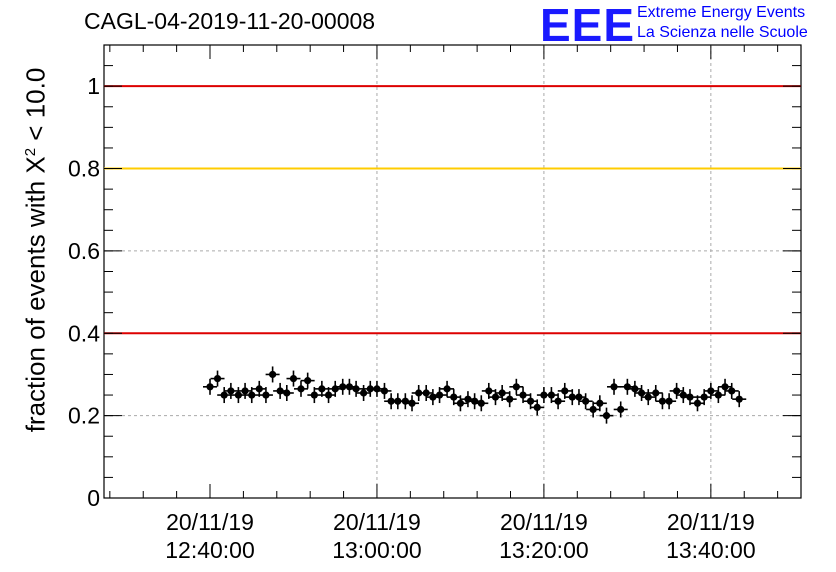 Image resolution: width=836 pixels, height=572 pixels. What do you see at coordinates (30, 152) in the screenshot?
I see `y-axis-label-sup: 2` at bounding box center [30, 152].